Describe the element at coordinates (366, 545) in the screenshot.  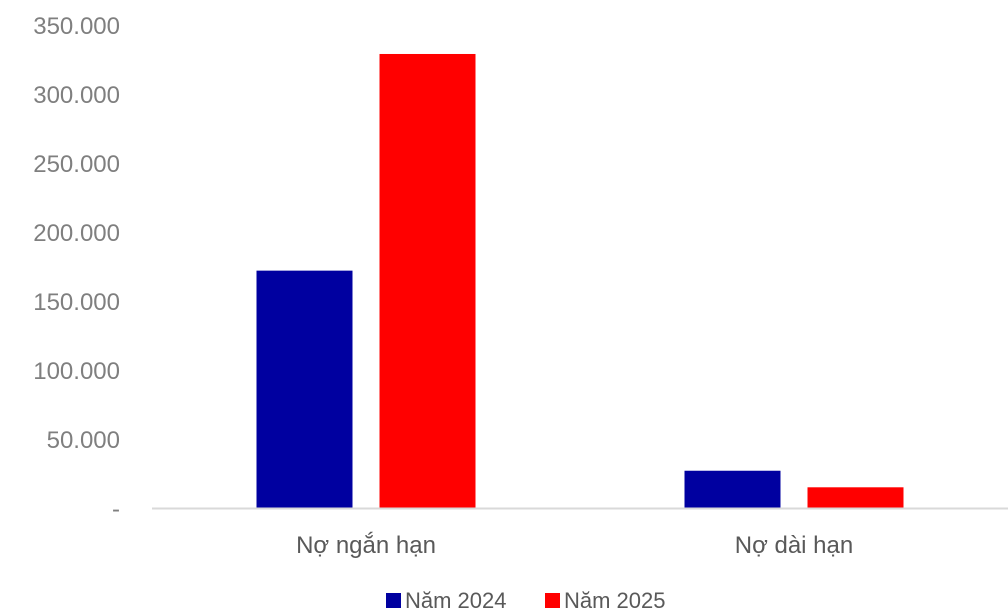
I see `x-category-label: Nợ ngắn hạn` at that location.